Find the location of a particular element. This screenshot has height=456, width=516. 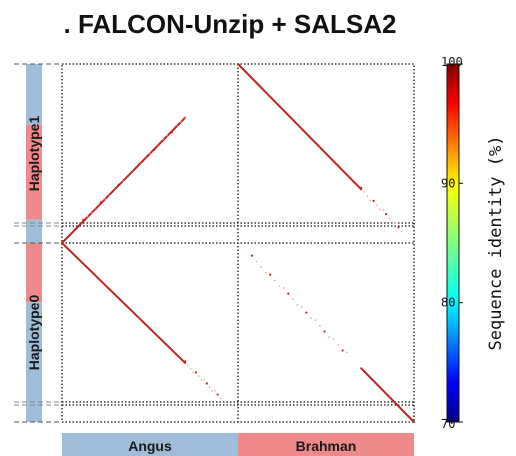

colorbar-title: Sequence identity (%) is located at coordinates (496, 243).